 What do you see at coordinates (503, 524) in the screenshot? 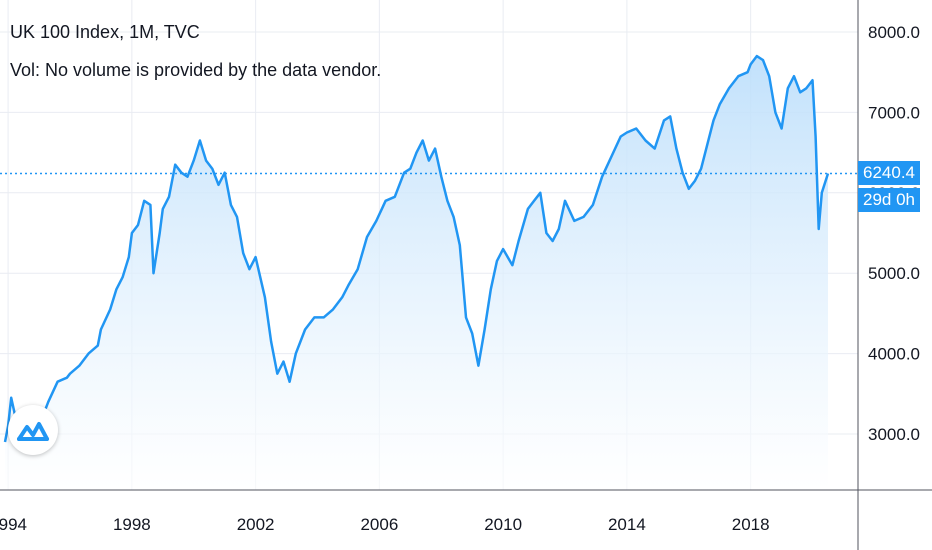
I see `x-tick-label: 2010` at bounding box center [503, 524].